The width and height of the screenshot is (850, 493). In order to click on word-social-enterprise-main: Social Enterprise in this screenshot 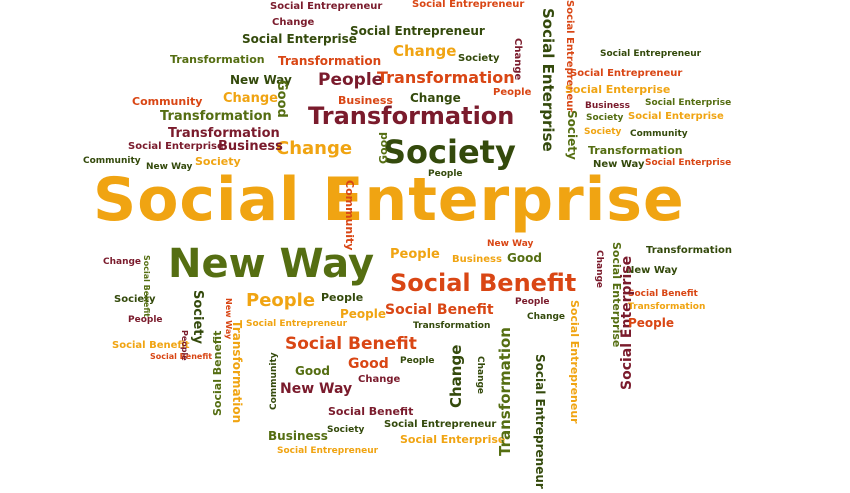, I will do `click(389, 200)`.